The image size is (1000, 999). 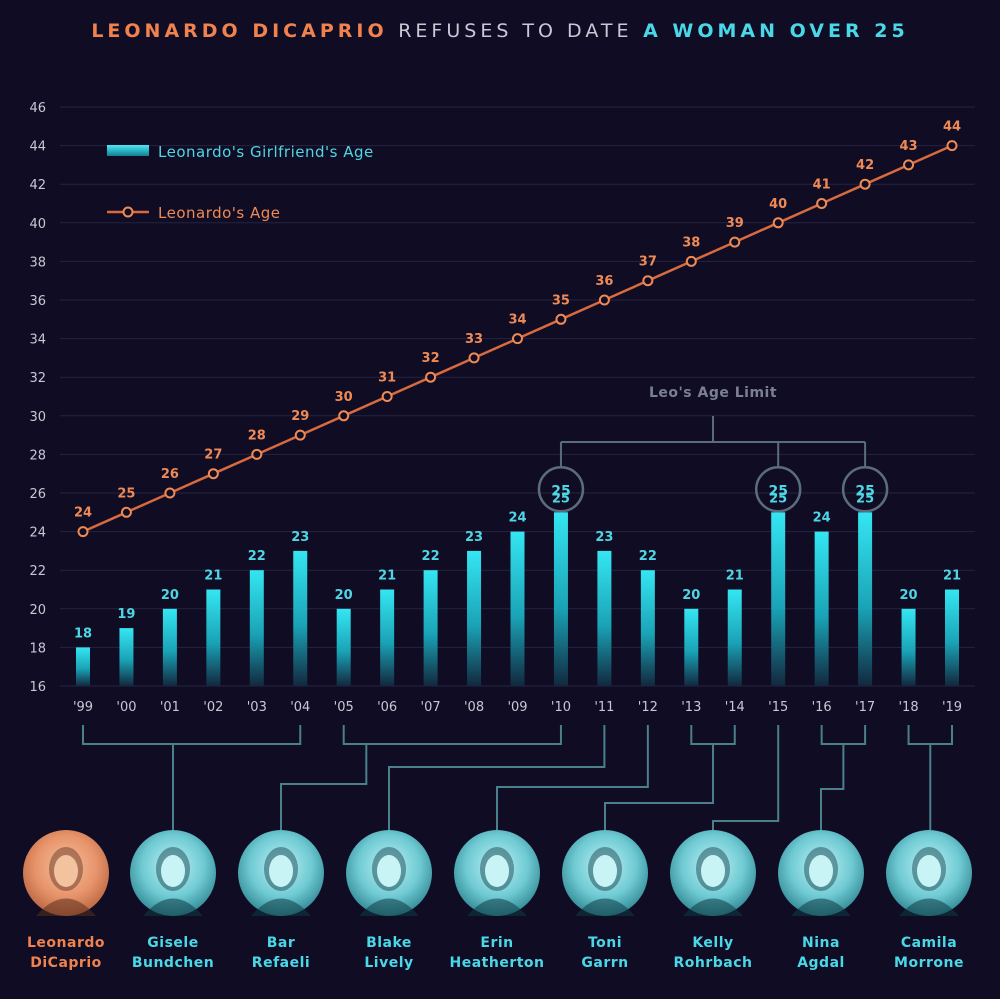 What do you see at coordinates (239, 31) in the screenshot?
I see `title-part-1: LEONARDO DICAPRIO` at bounding box center [239, 31].